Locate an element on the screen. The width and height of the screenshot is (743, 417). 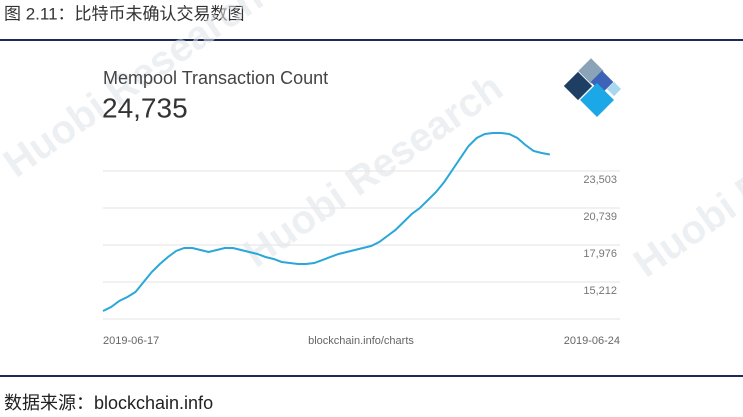
x-tick-label: 2019-06-17 is located at coordinates (131, 341).